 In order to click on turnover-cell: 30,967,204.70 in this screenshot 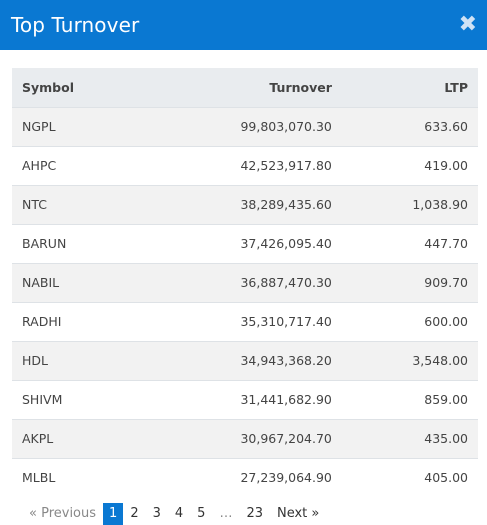, I will do `click(241, 438)`.